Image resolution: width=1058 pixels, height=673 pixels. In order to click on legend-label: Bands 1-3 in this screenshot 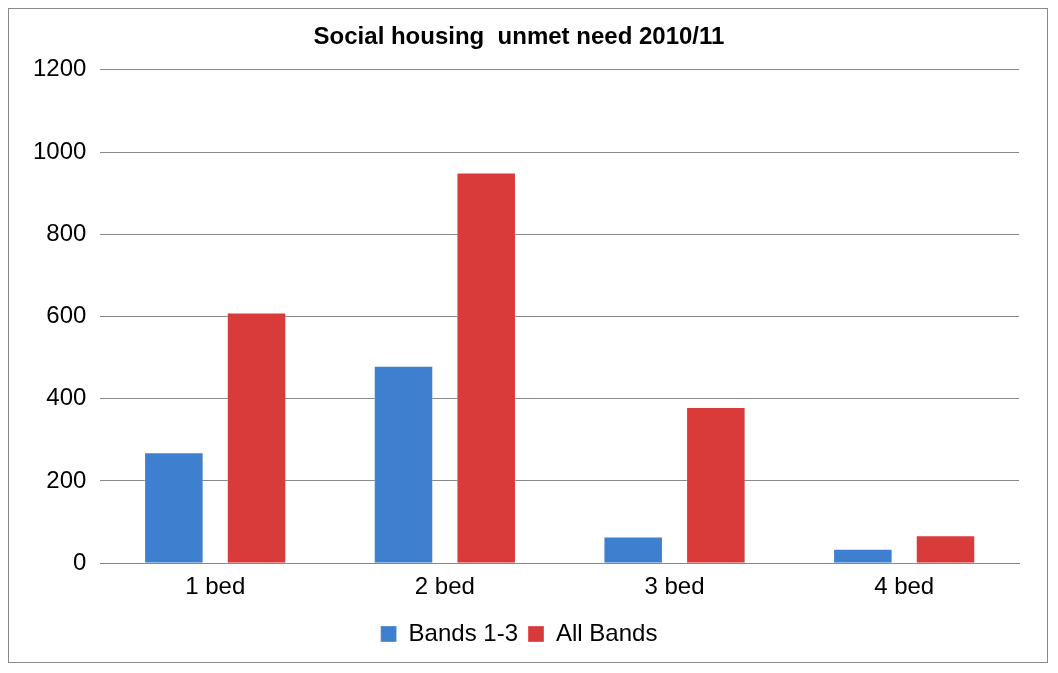, I will do `click(463, 632)`.